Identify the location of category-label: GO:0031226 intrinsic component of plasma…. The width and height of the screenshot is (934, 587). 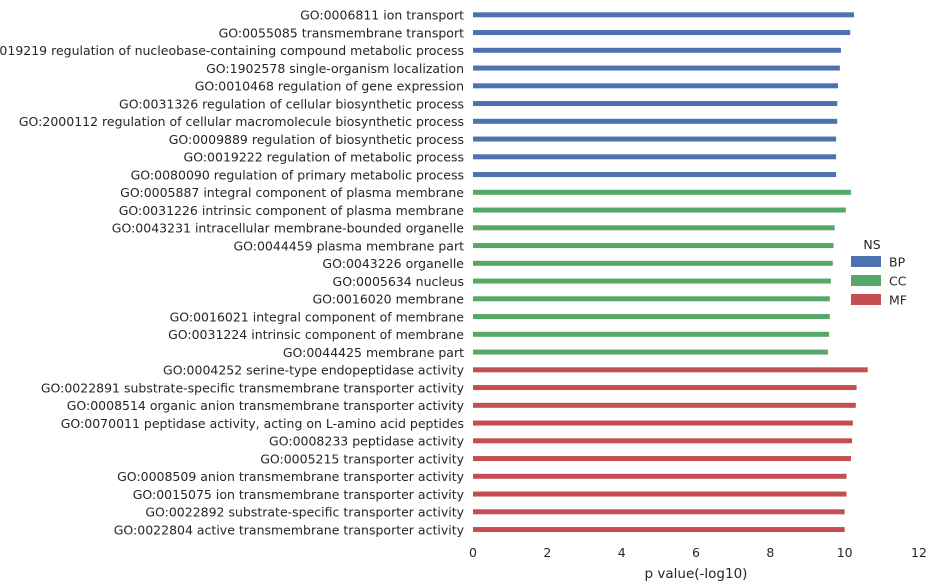
(292, 210).